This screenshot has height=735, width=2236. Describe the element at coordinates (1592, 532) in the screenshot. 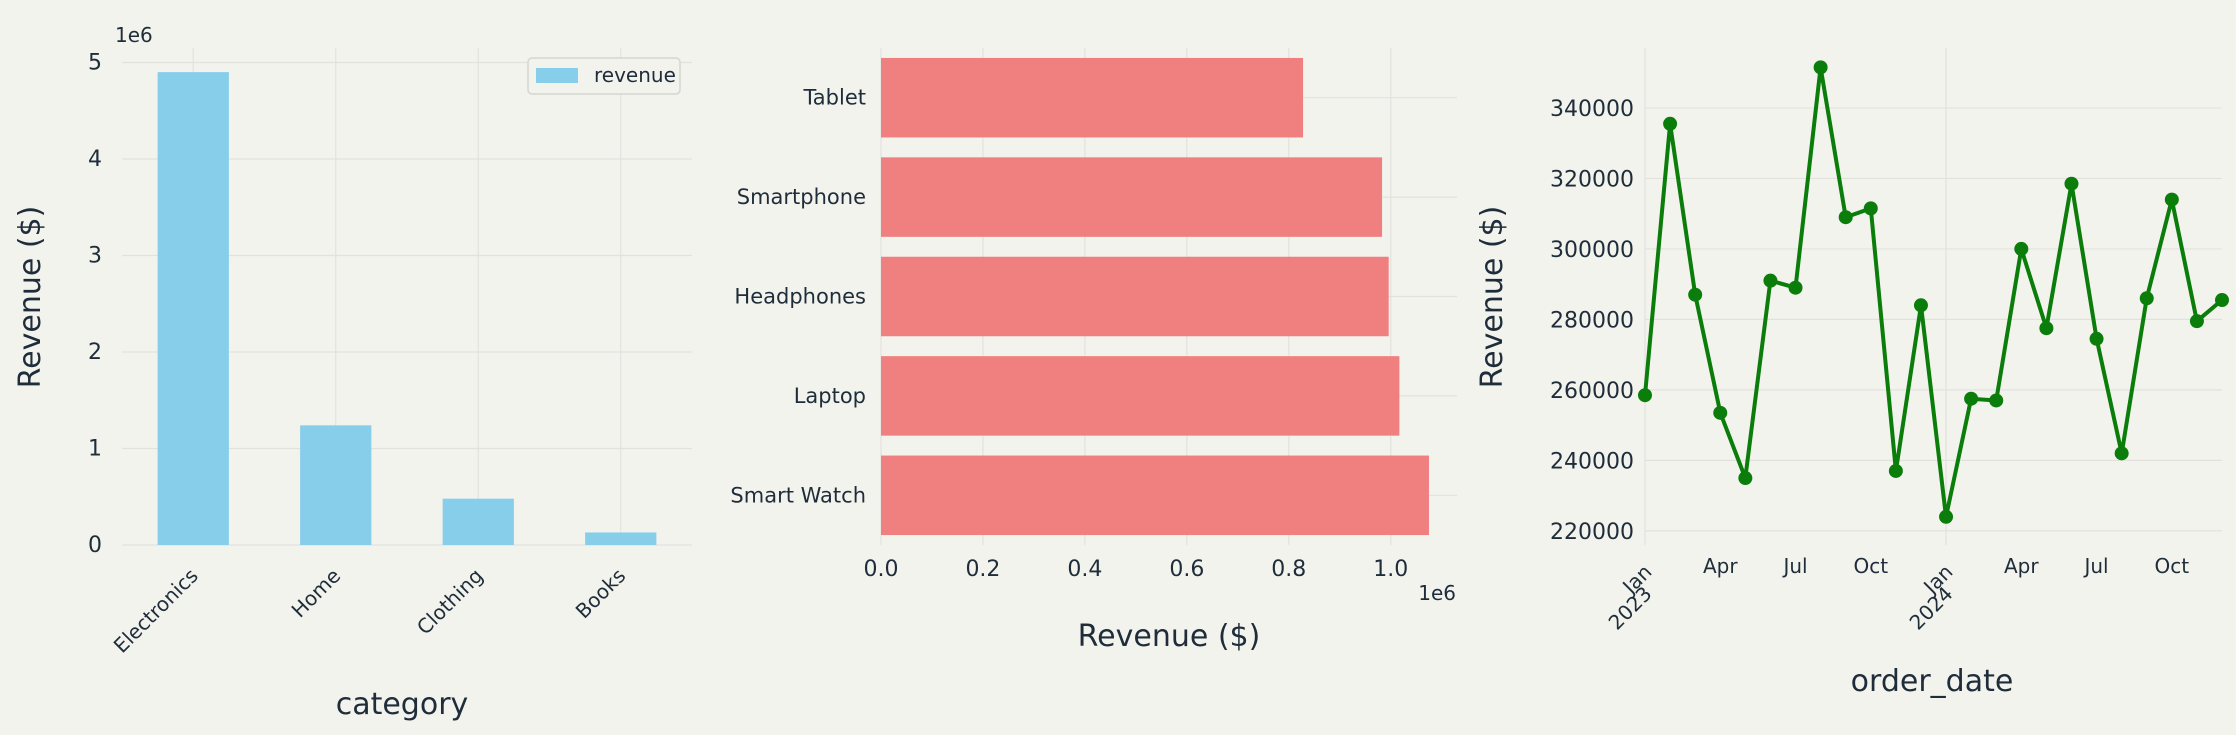

I see `chart3-y-tick-label: 220000` at that location.